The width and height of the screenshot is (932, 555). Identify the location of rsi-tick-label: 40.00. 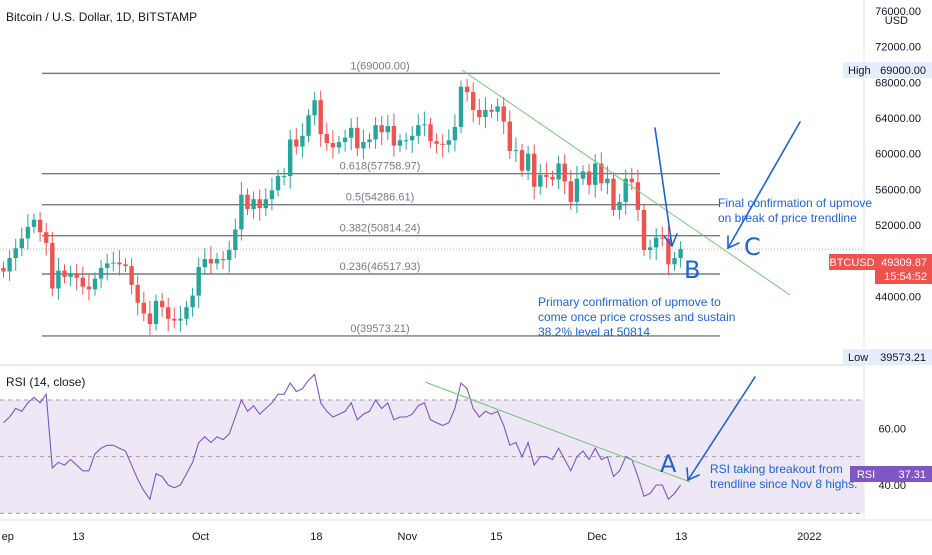
(892, 486).